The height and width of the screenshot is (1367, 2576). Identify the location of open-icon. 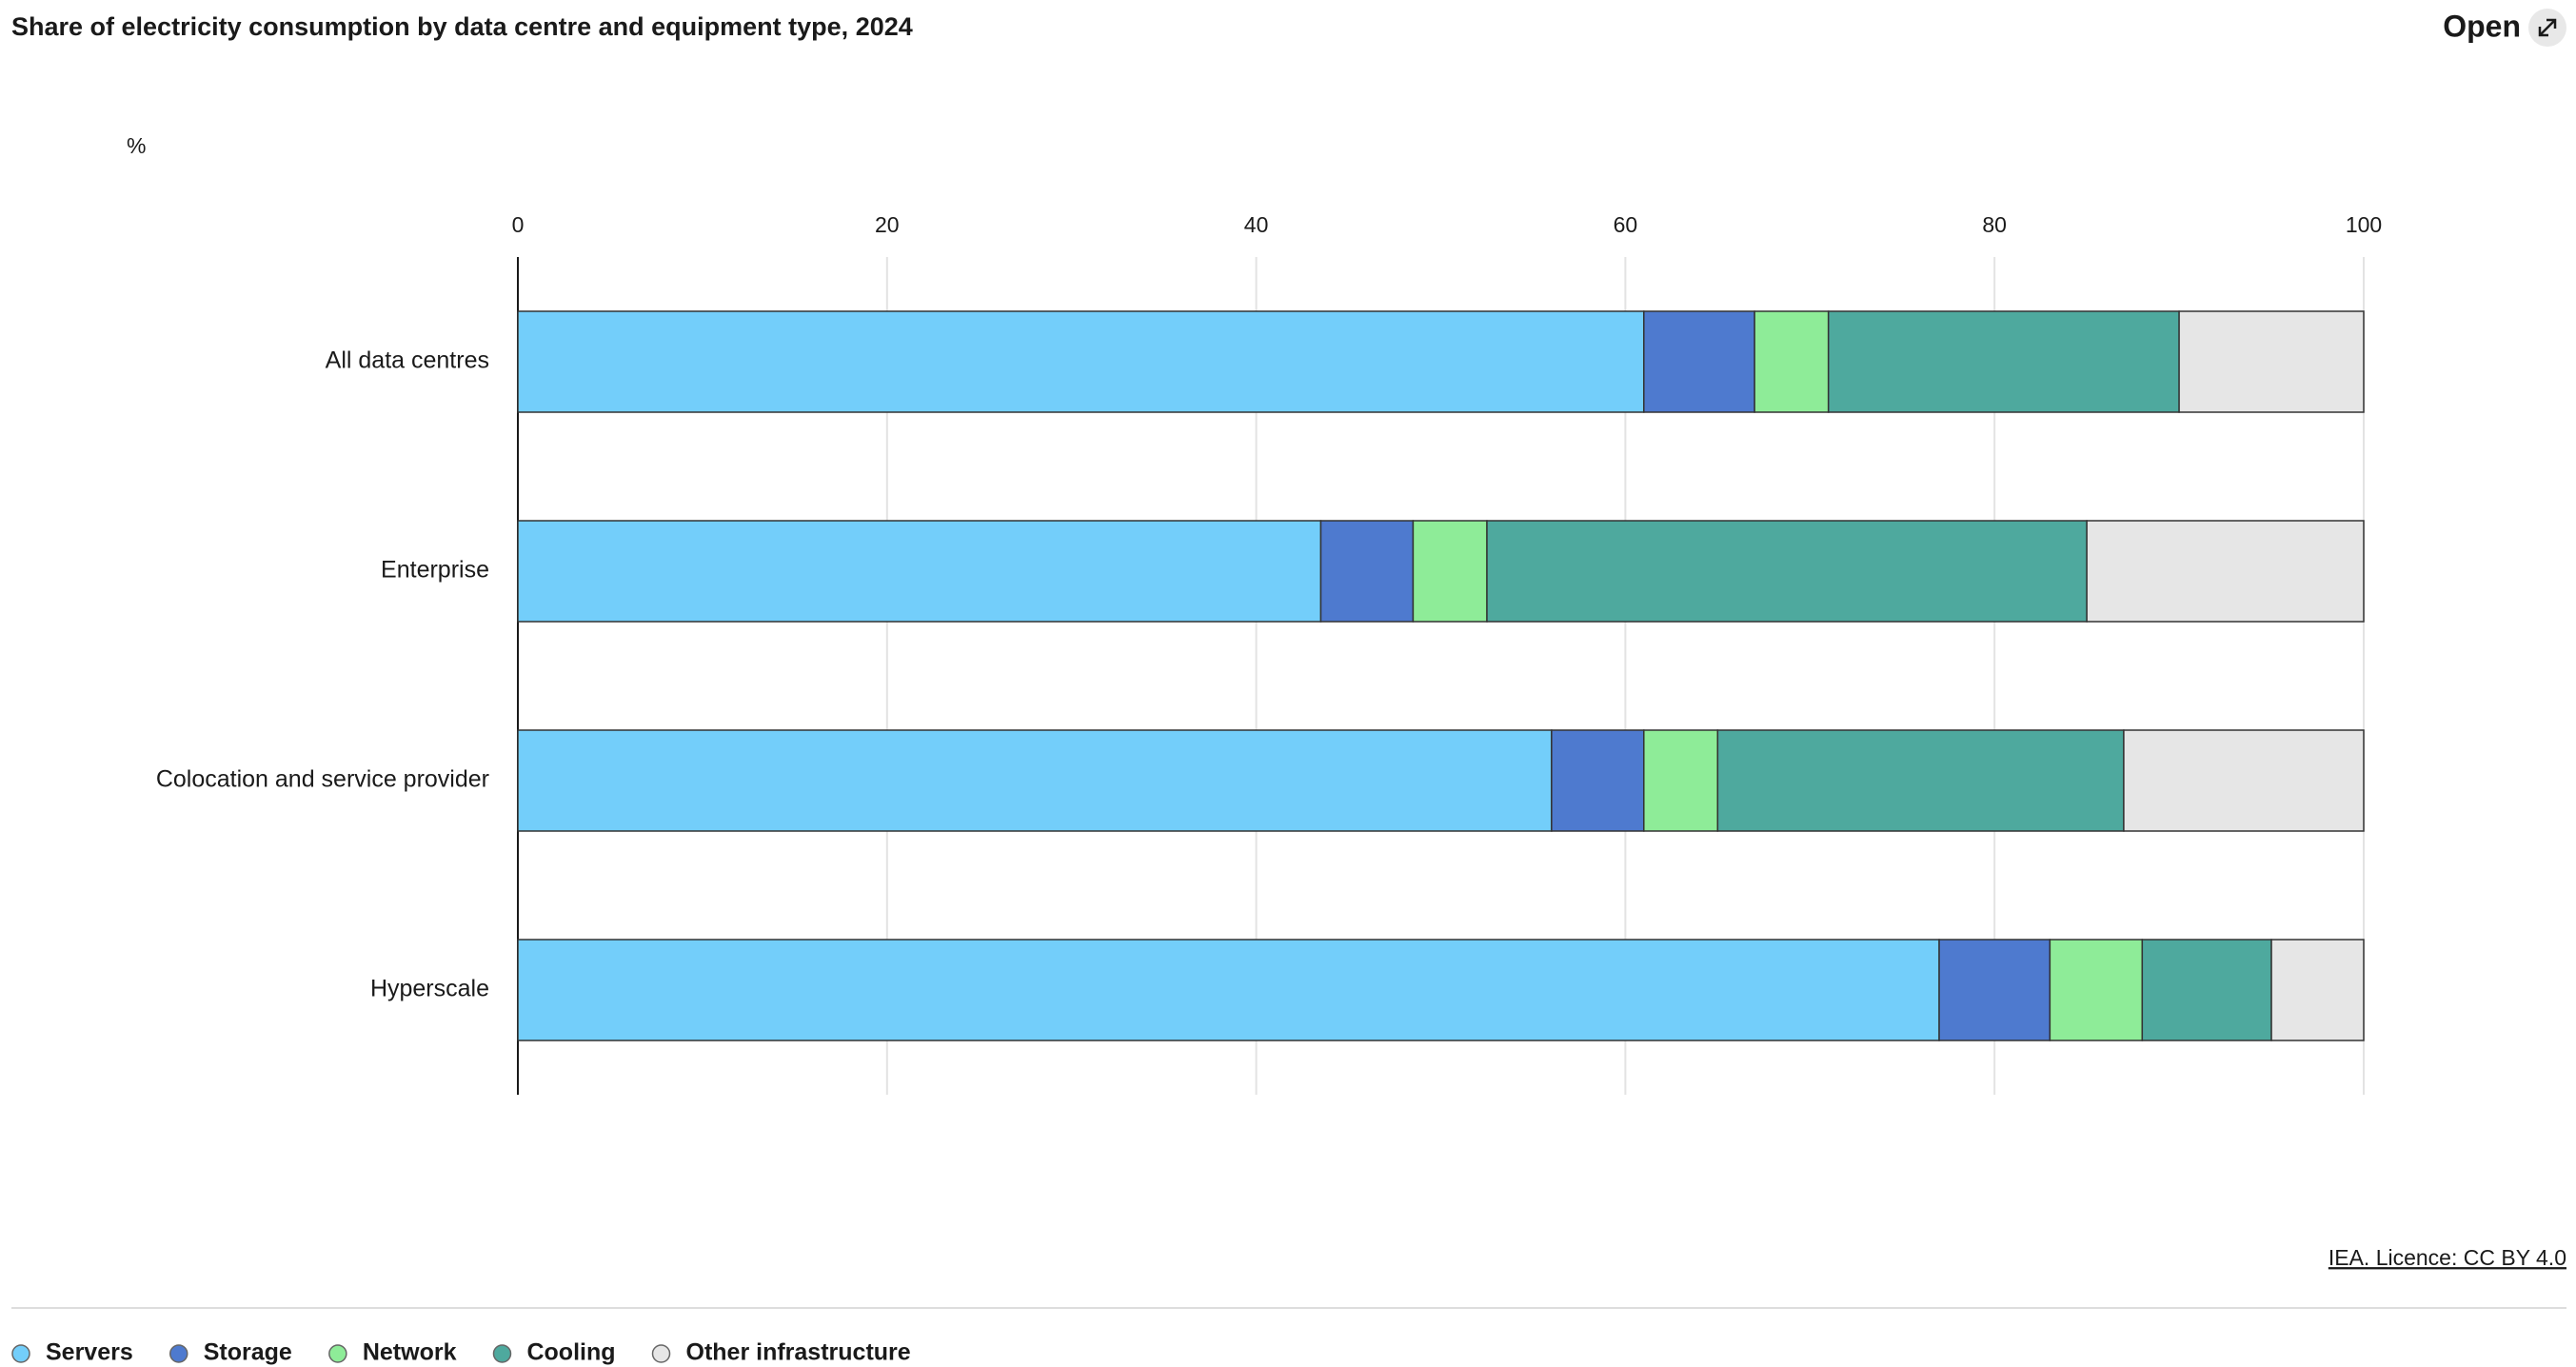
(2547, 27).